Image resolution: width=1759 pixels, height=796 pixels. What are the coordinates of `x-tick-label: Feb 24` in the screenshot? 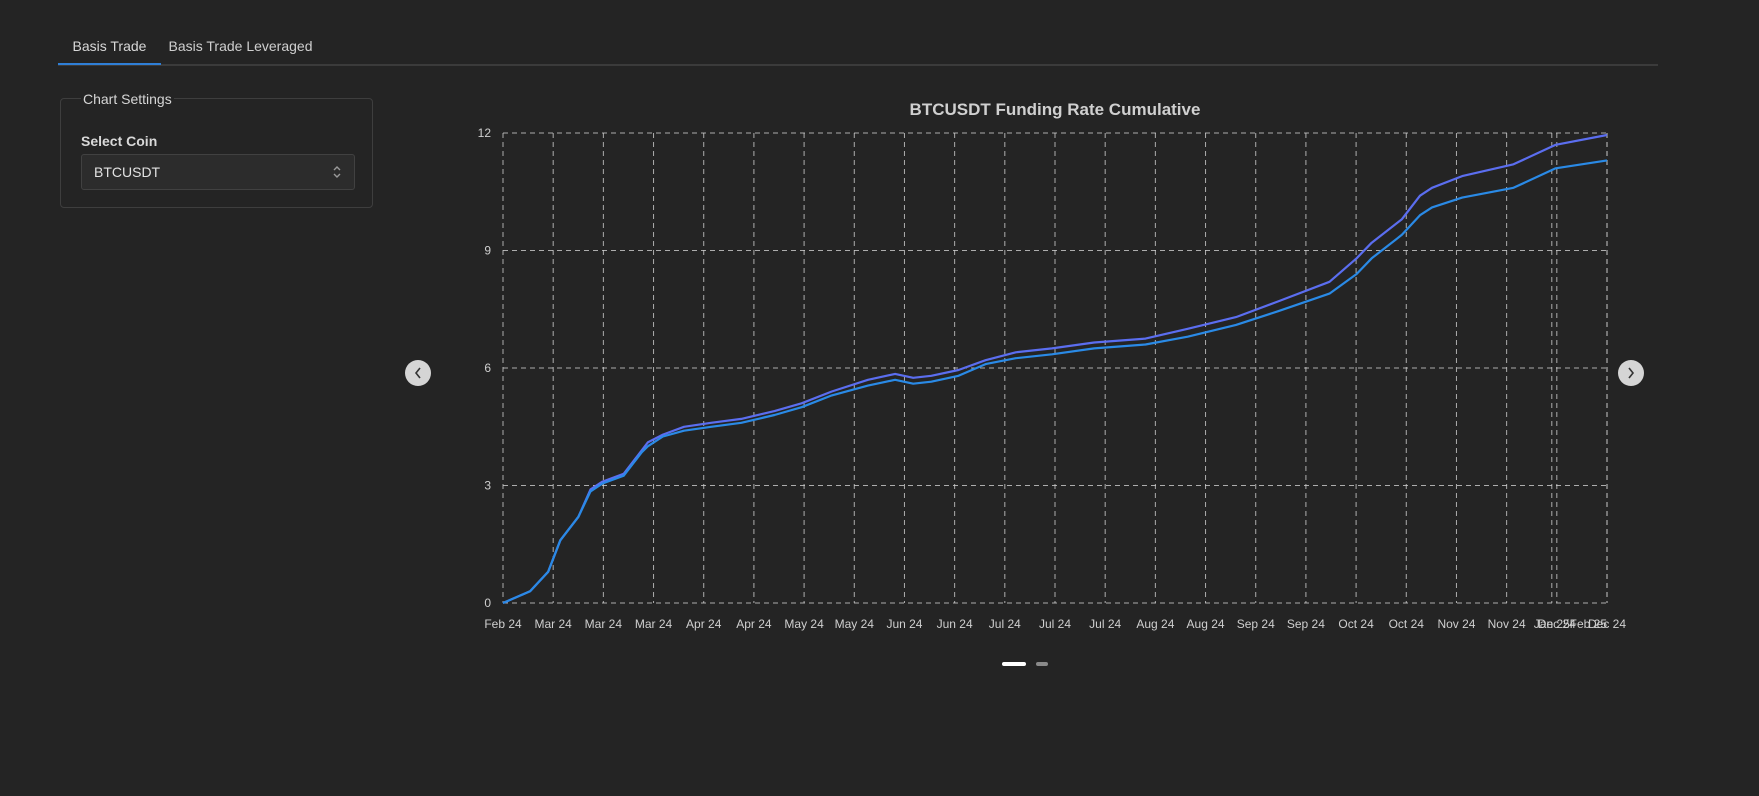 It's located at (503, 624).